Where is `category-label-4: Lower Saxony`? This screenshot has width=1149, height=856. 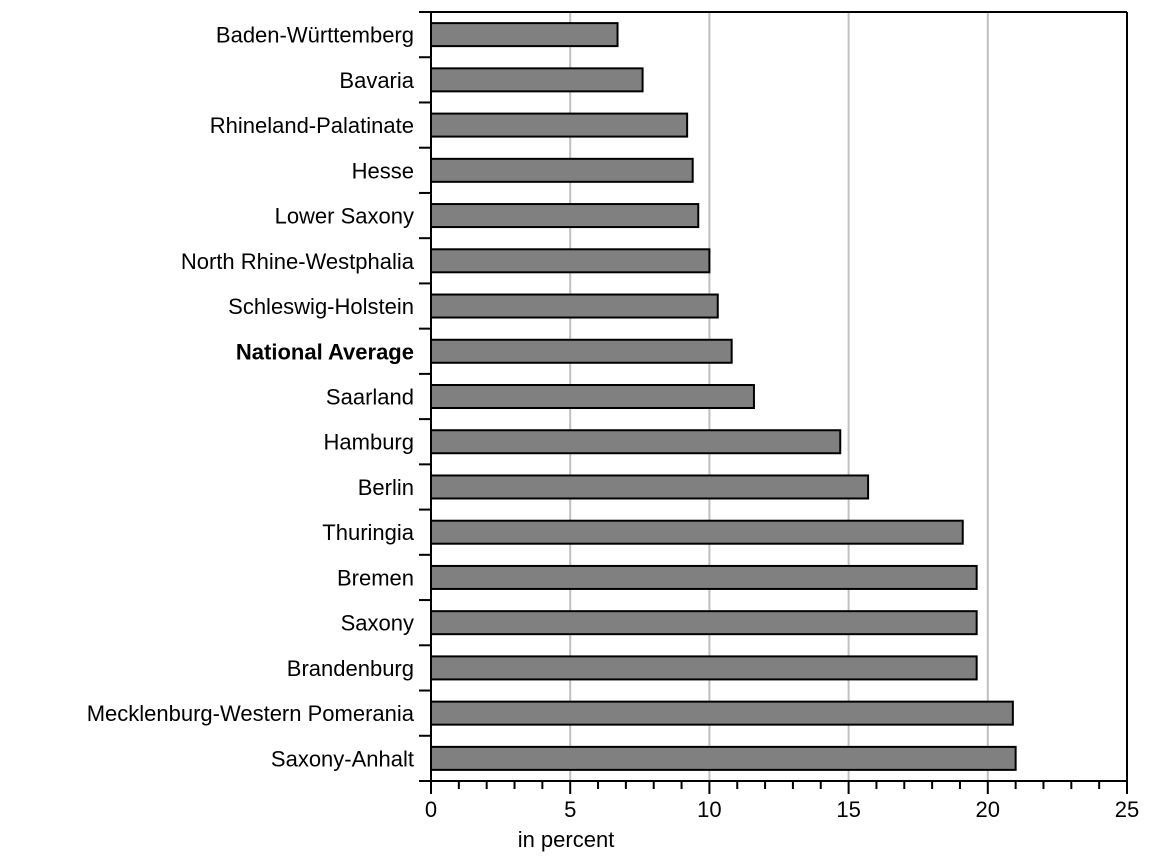
category-label-4: Lower Saxony is located at coordinates (344, 216).